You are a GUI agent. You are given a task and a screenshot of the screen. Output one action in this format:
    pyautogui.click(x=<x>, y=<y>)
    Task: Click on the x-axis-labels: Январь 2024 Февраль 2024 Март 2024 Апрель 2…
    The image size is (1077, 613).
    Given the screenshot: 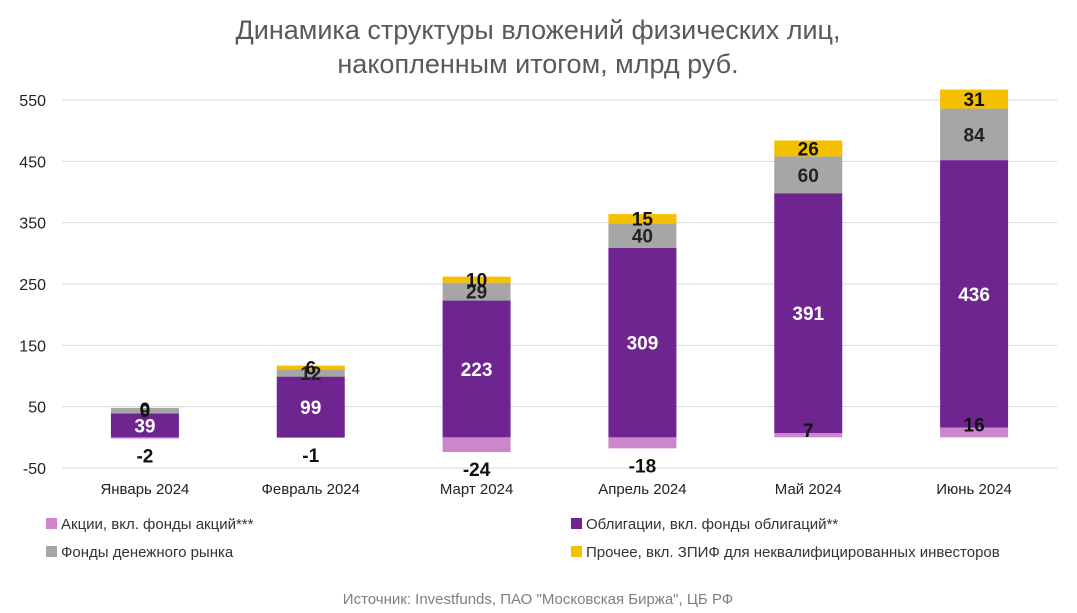 What is the action you would take?
    pyautogui.click(x=555, y=489)
    